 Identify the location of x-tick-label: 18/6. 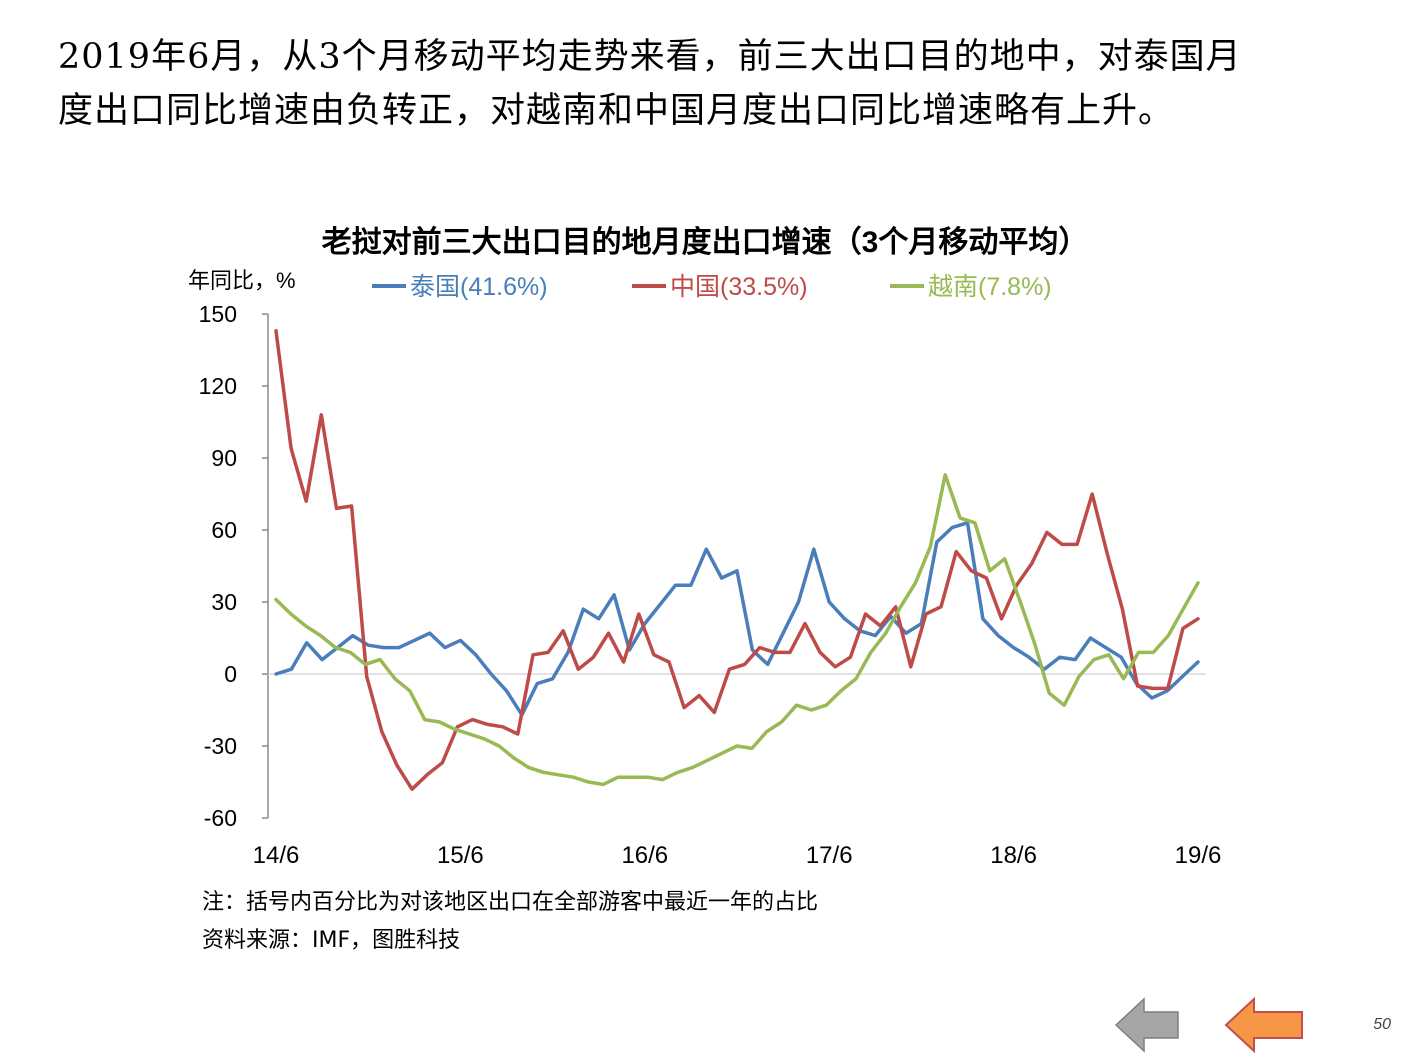
(1013, 855).